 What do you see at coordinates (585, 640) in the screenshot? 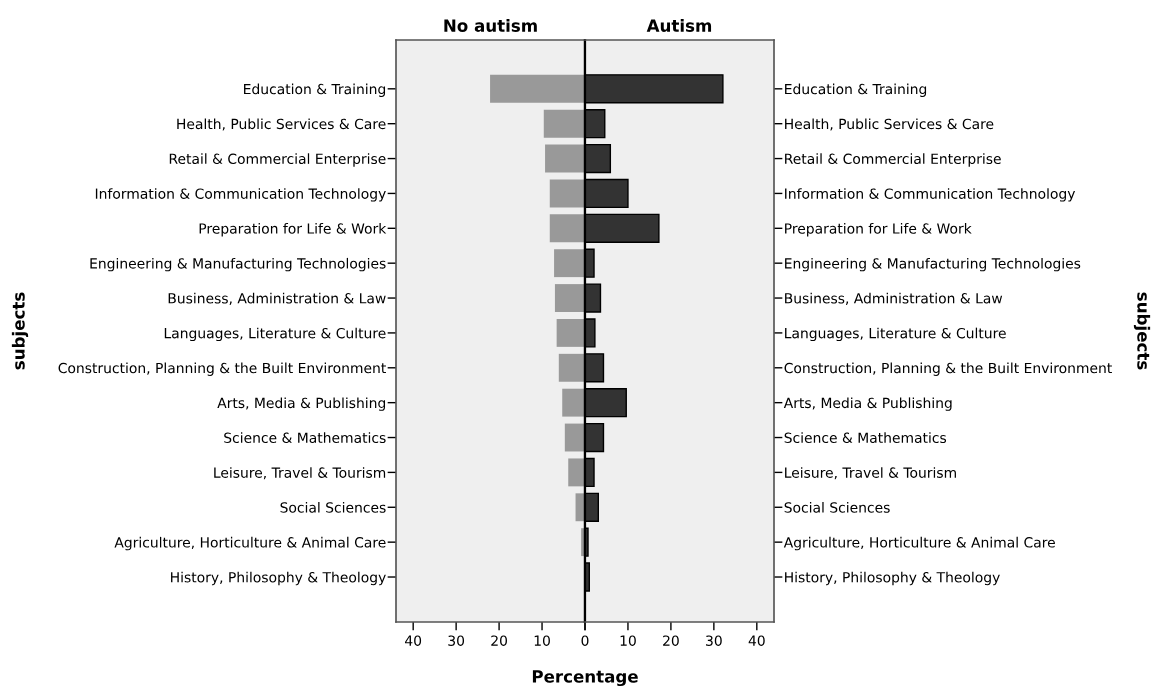
I see `x-tick-label: 0` at bounding box center [585, 640].